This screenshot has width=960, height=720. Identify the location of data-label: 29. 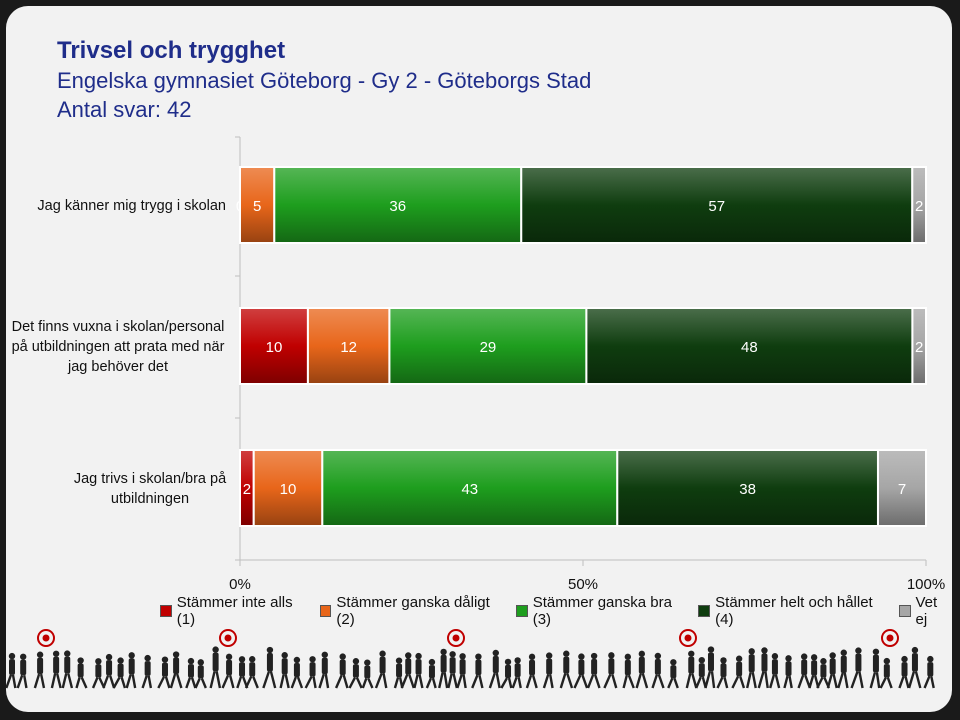
(488, 347).